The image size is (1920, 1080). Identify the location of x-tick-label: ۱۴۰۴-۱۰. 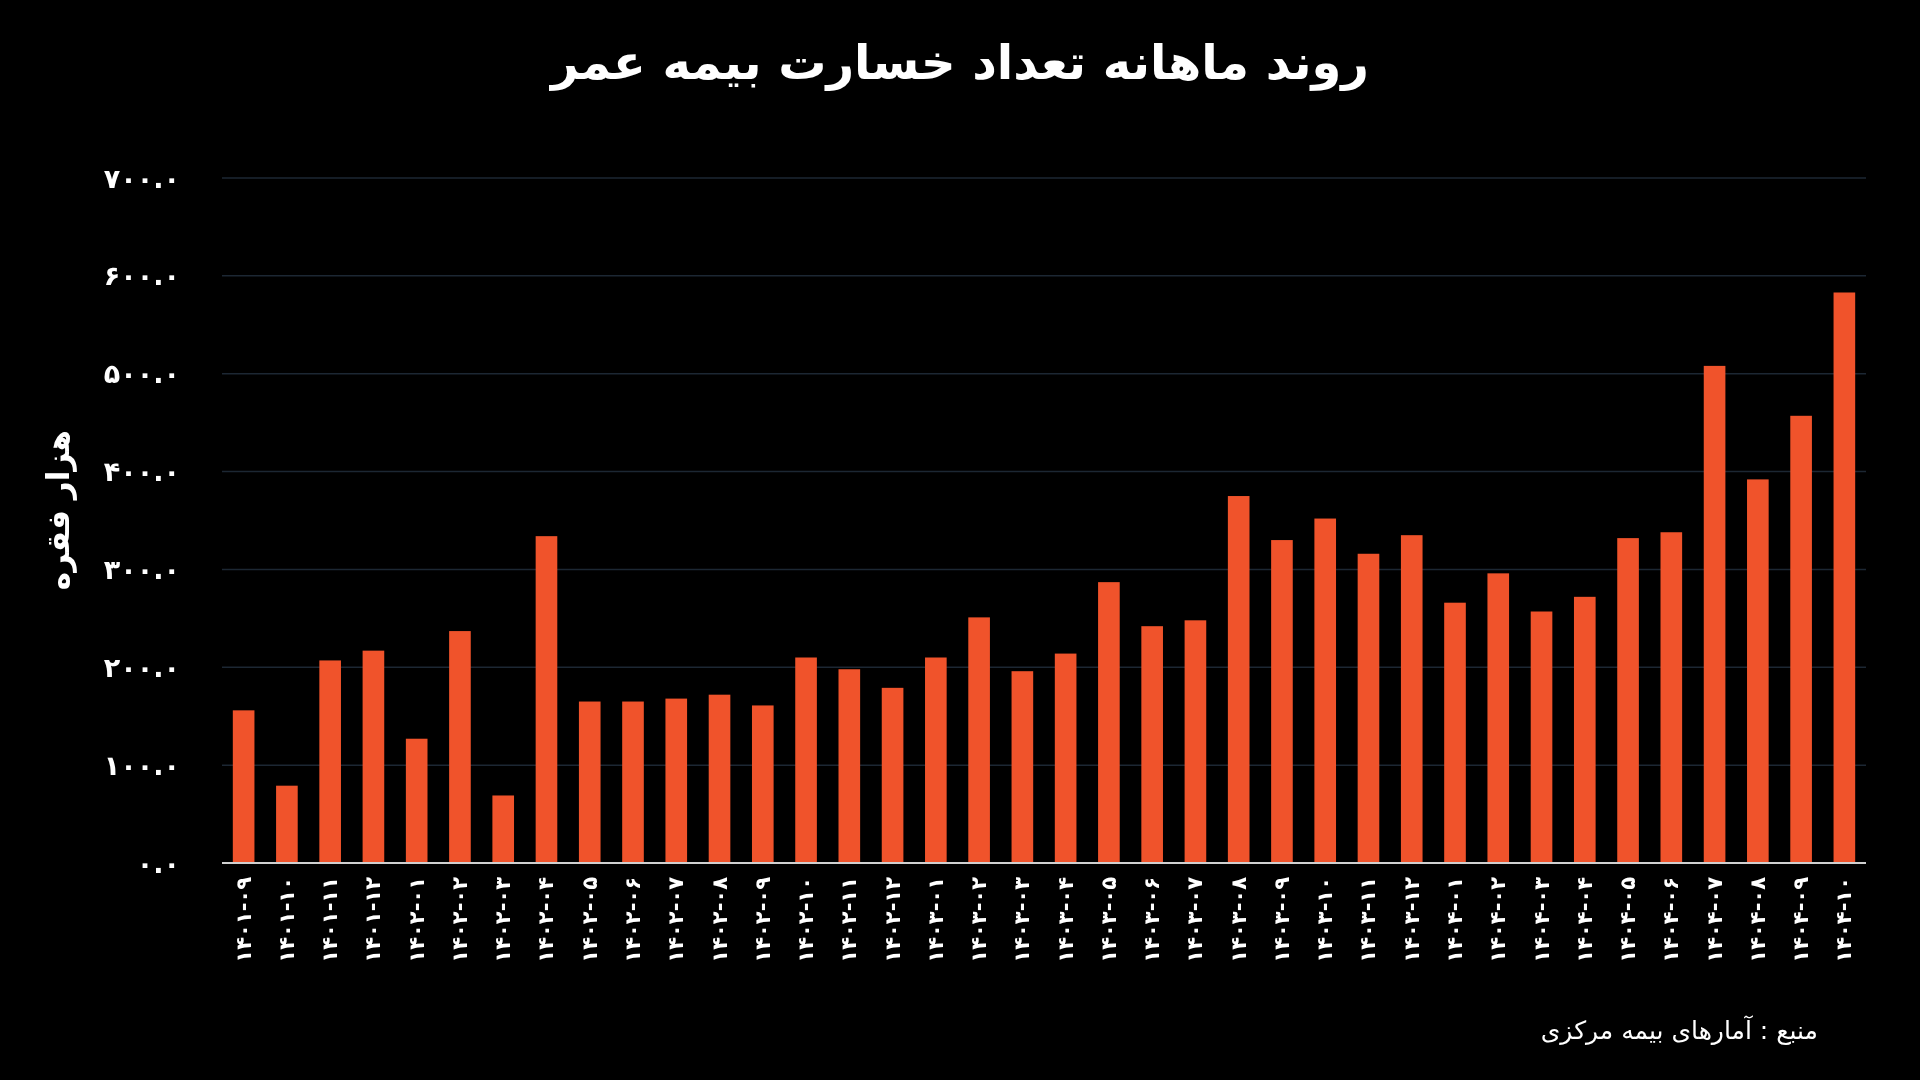
(1844, 920).